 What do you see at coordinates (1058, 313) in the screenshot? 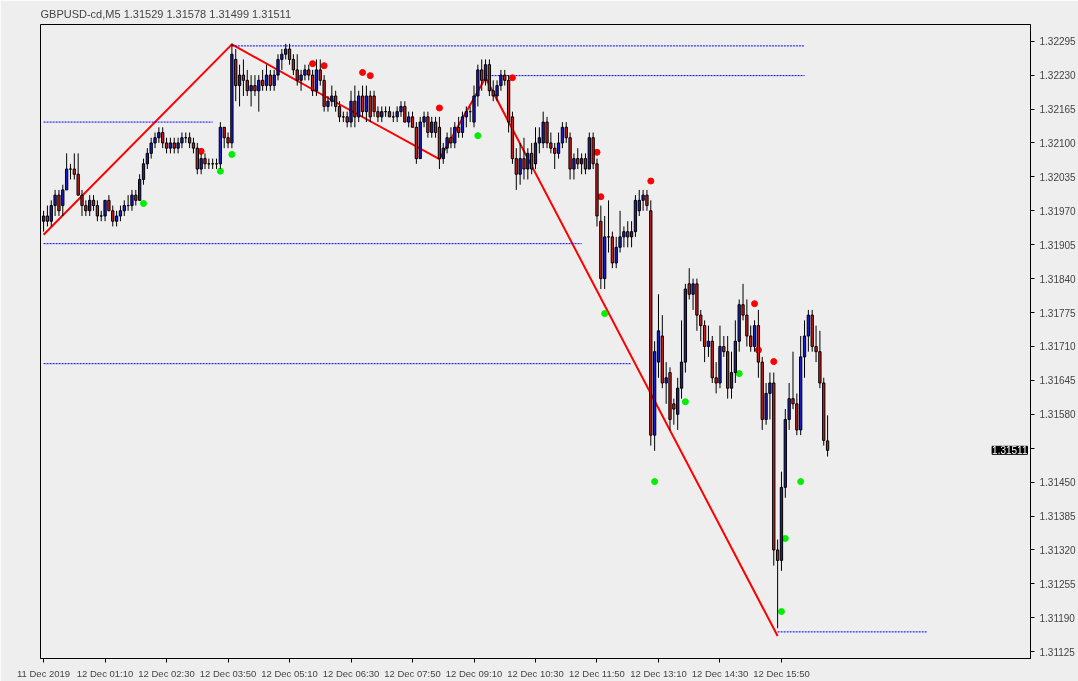
I see `y-tick-label: 1.31775` at bounding box center [1058, 313].